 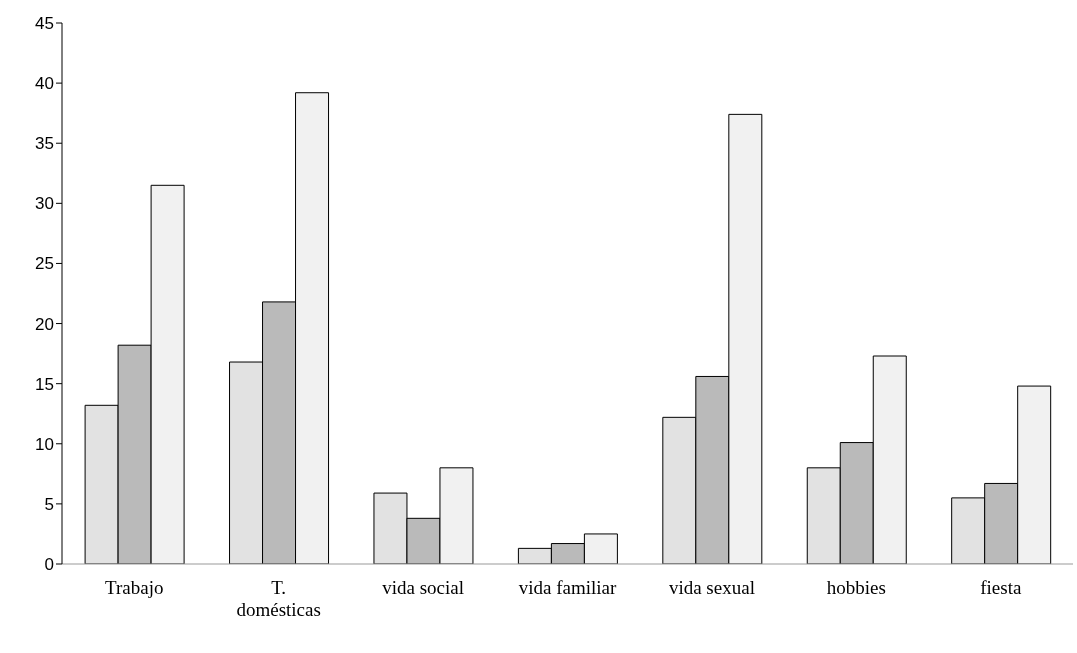 What do you see at coordinates (711, 587) in the screenshot?
I see `x-tick-label: vida sexual` at bounding box center [711, 587].